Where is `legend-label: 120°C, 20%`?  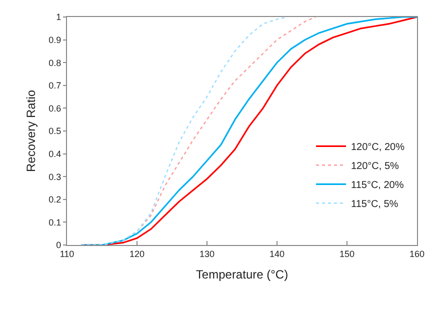 legend-label: 120°C, 20% is located at coordinates (378, 148).